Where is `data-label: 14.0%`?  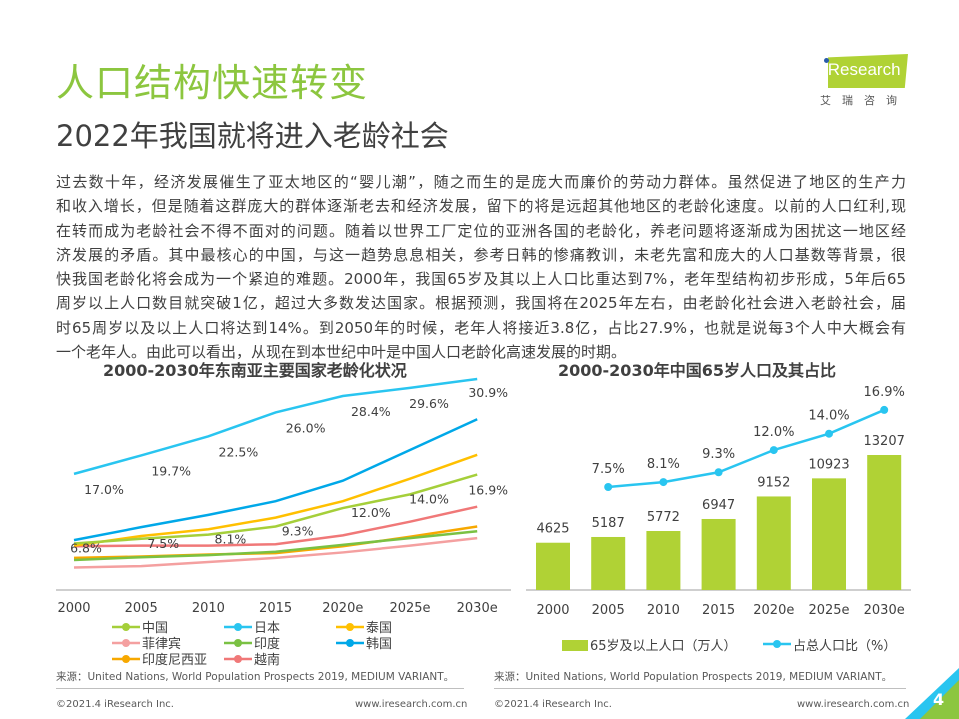 data-label: 14.0% is located at coordinates (429, 498).